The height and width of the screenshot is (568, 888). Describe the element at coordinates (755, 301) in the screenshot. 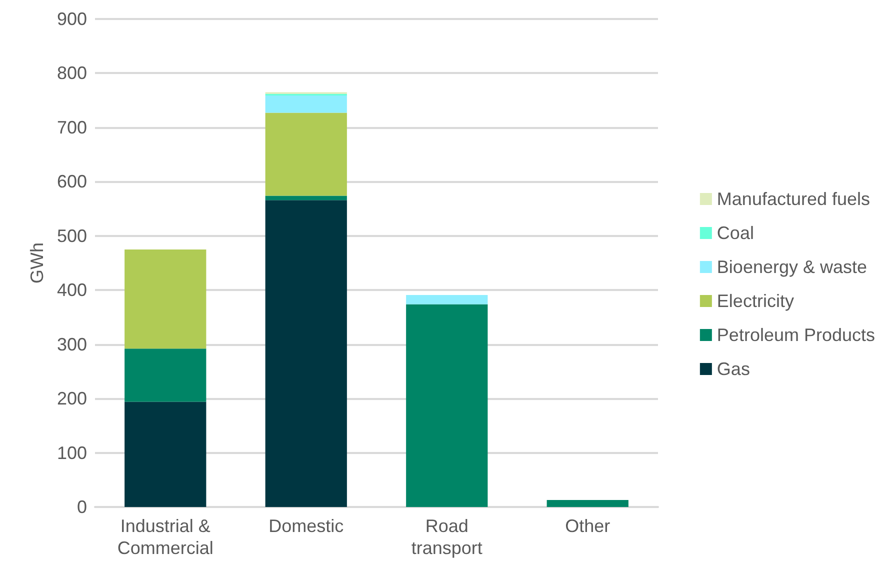

I see `legend-label: Electricity` at that location.